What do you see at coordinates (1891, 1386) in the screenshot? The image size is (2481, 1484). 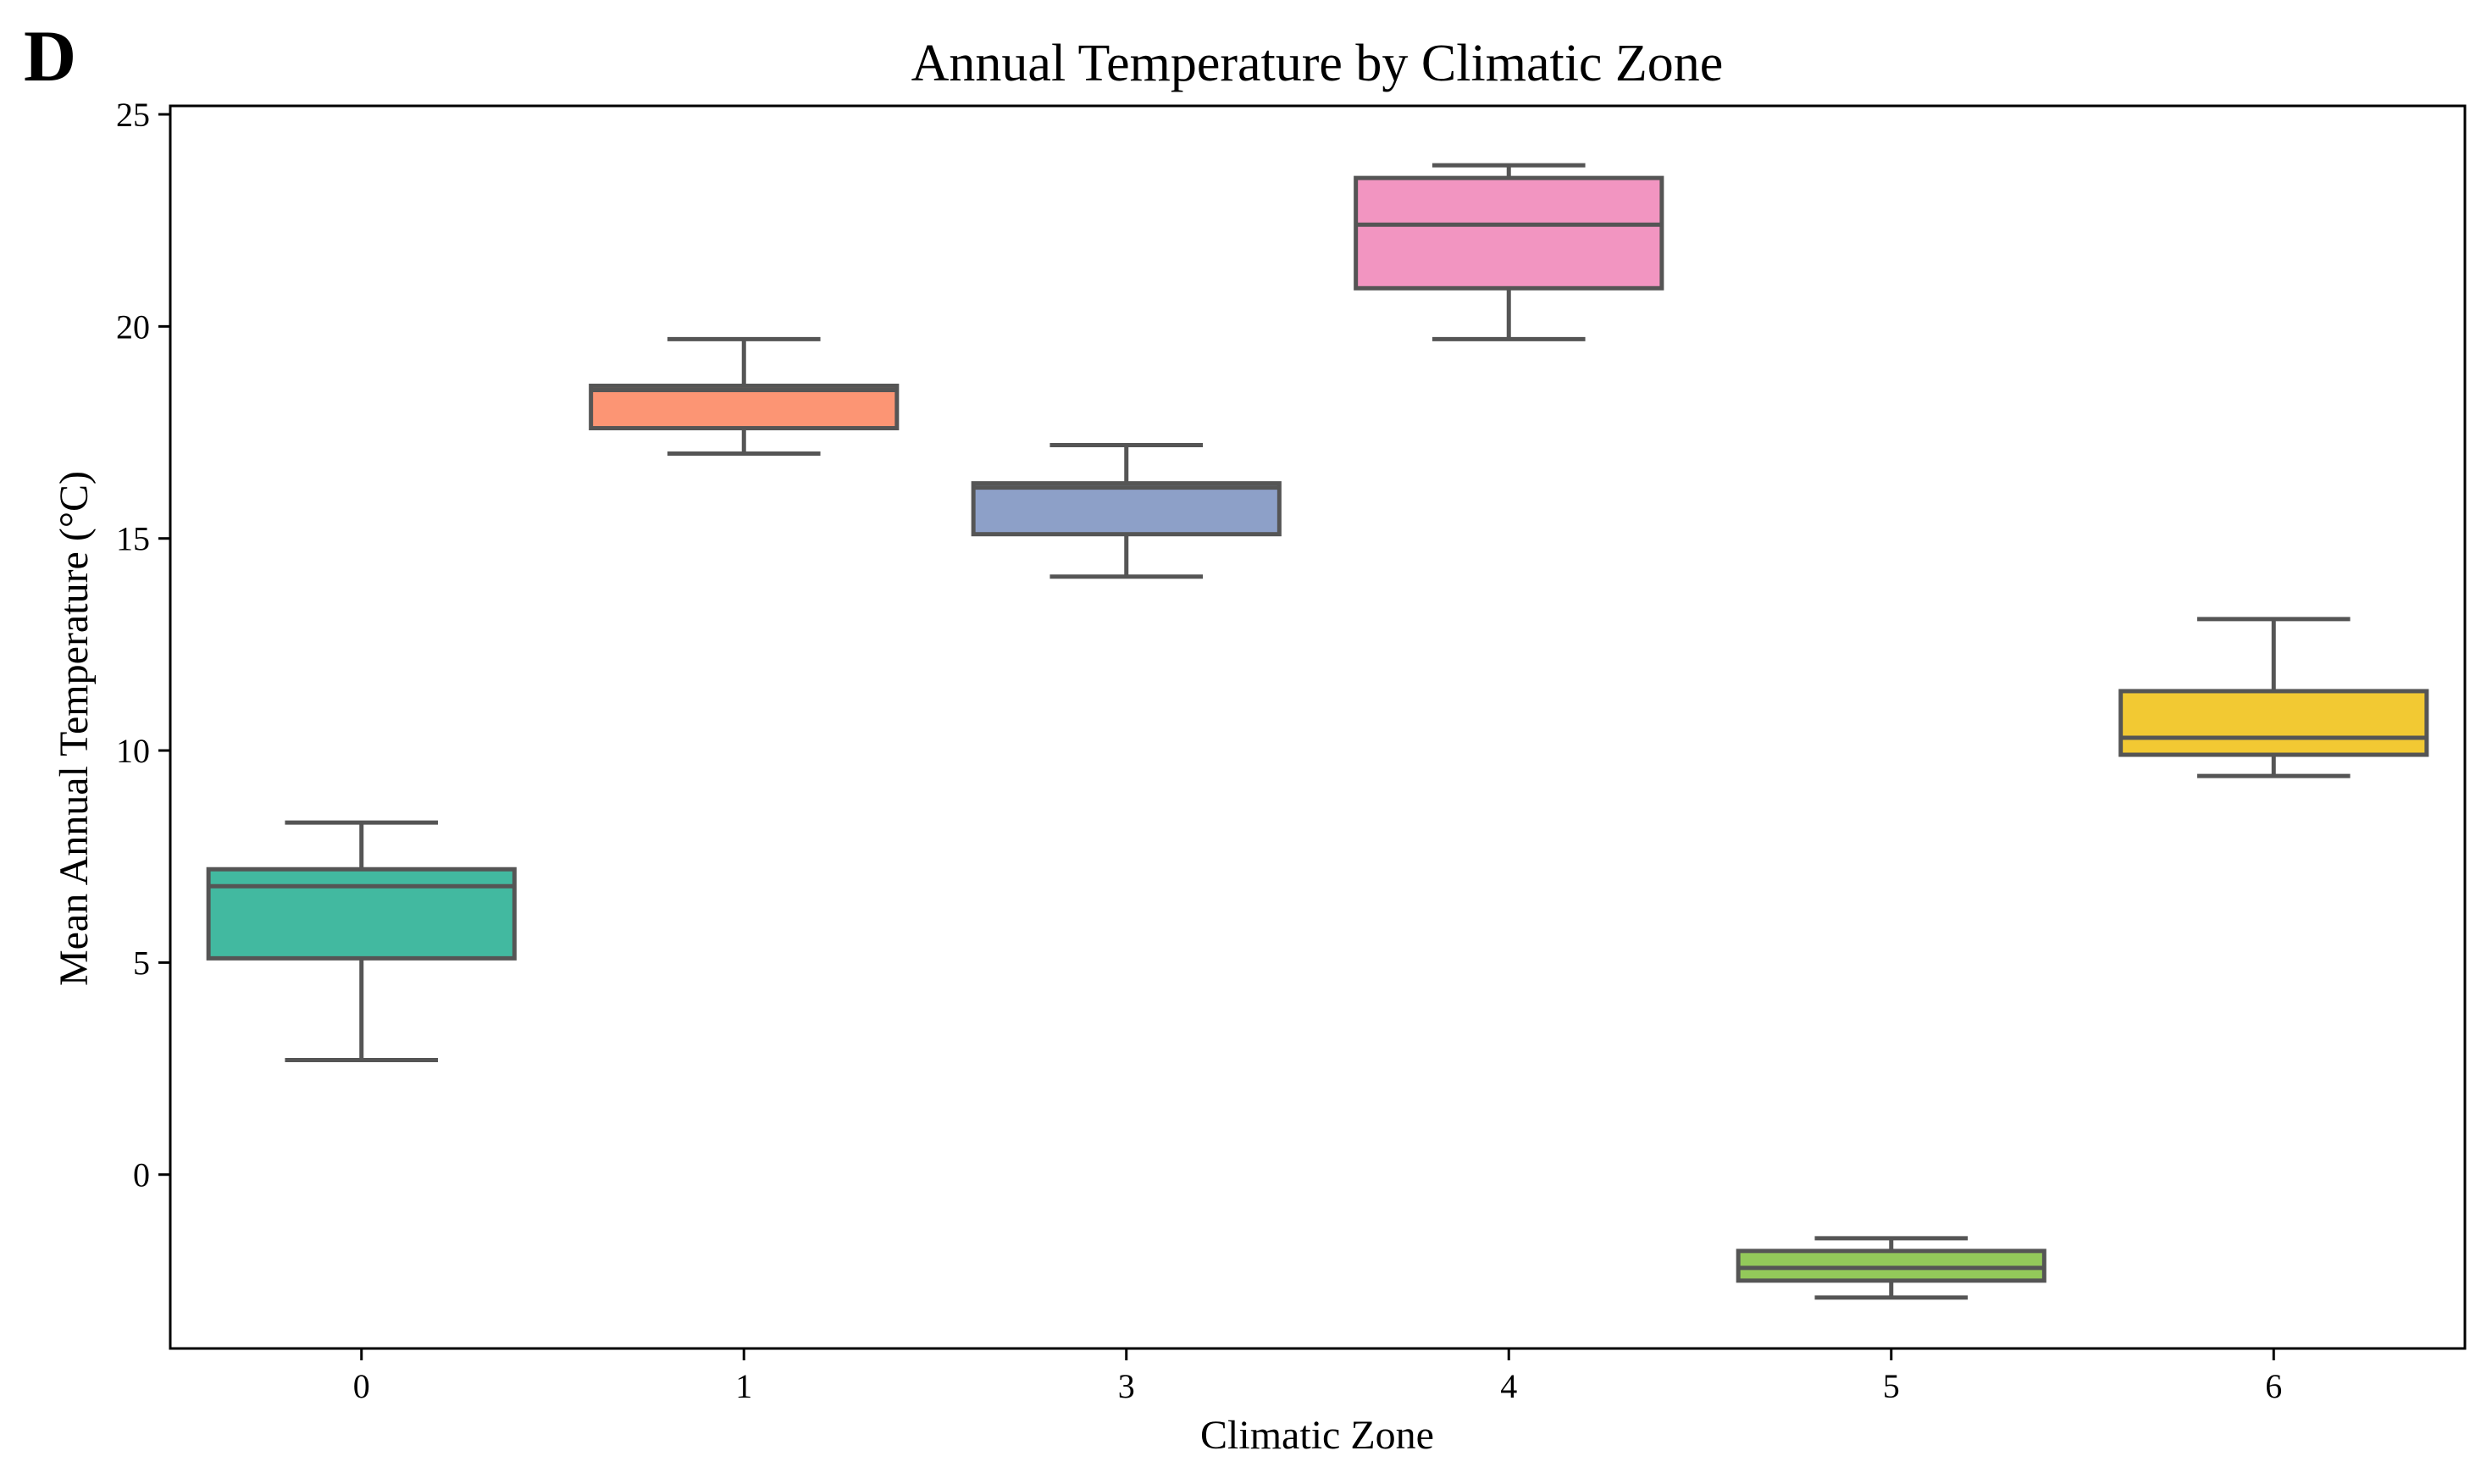 I see `x-tick-label: 5` at bounding box center [1891, 1386].